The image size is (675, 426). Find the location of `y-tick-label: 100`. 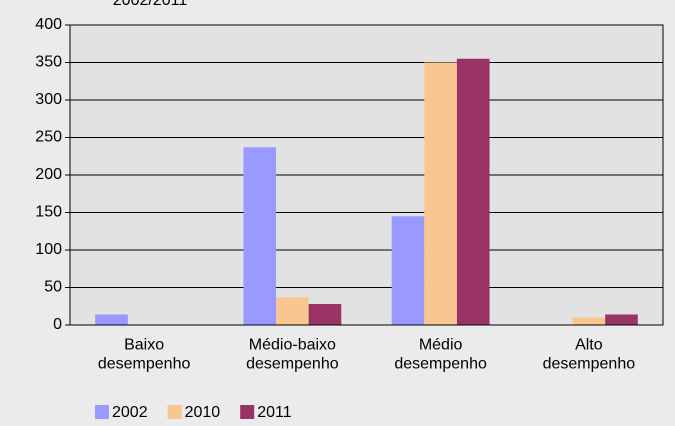

y-tick-label: 100 is located at coordinates (48, 249).